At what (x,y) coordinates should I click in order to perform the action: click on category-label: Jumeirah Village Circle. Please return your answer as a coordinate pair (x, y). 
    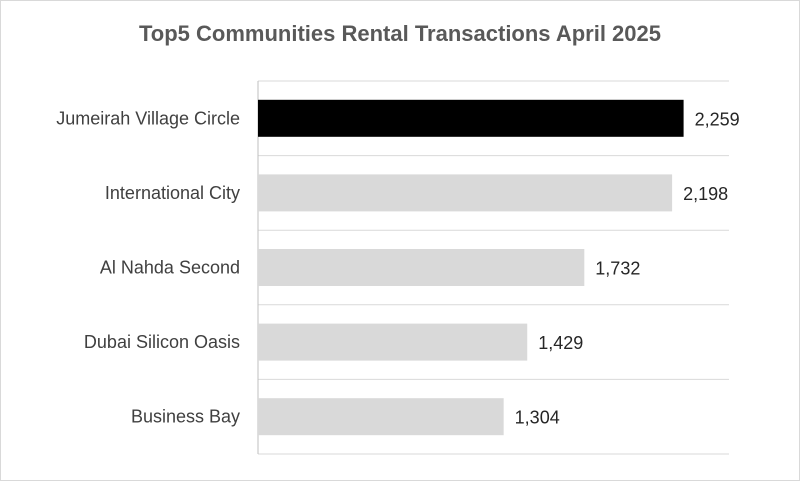
    Looking at the image, I should click on (148, 118).